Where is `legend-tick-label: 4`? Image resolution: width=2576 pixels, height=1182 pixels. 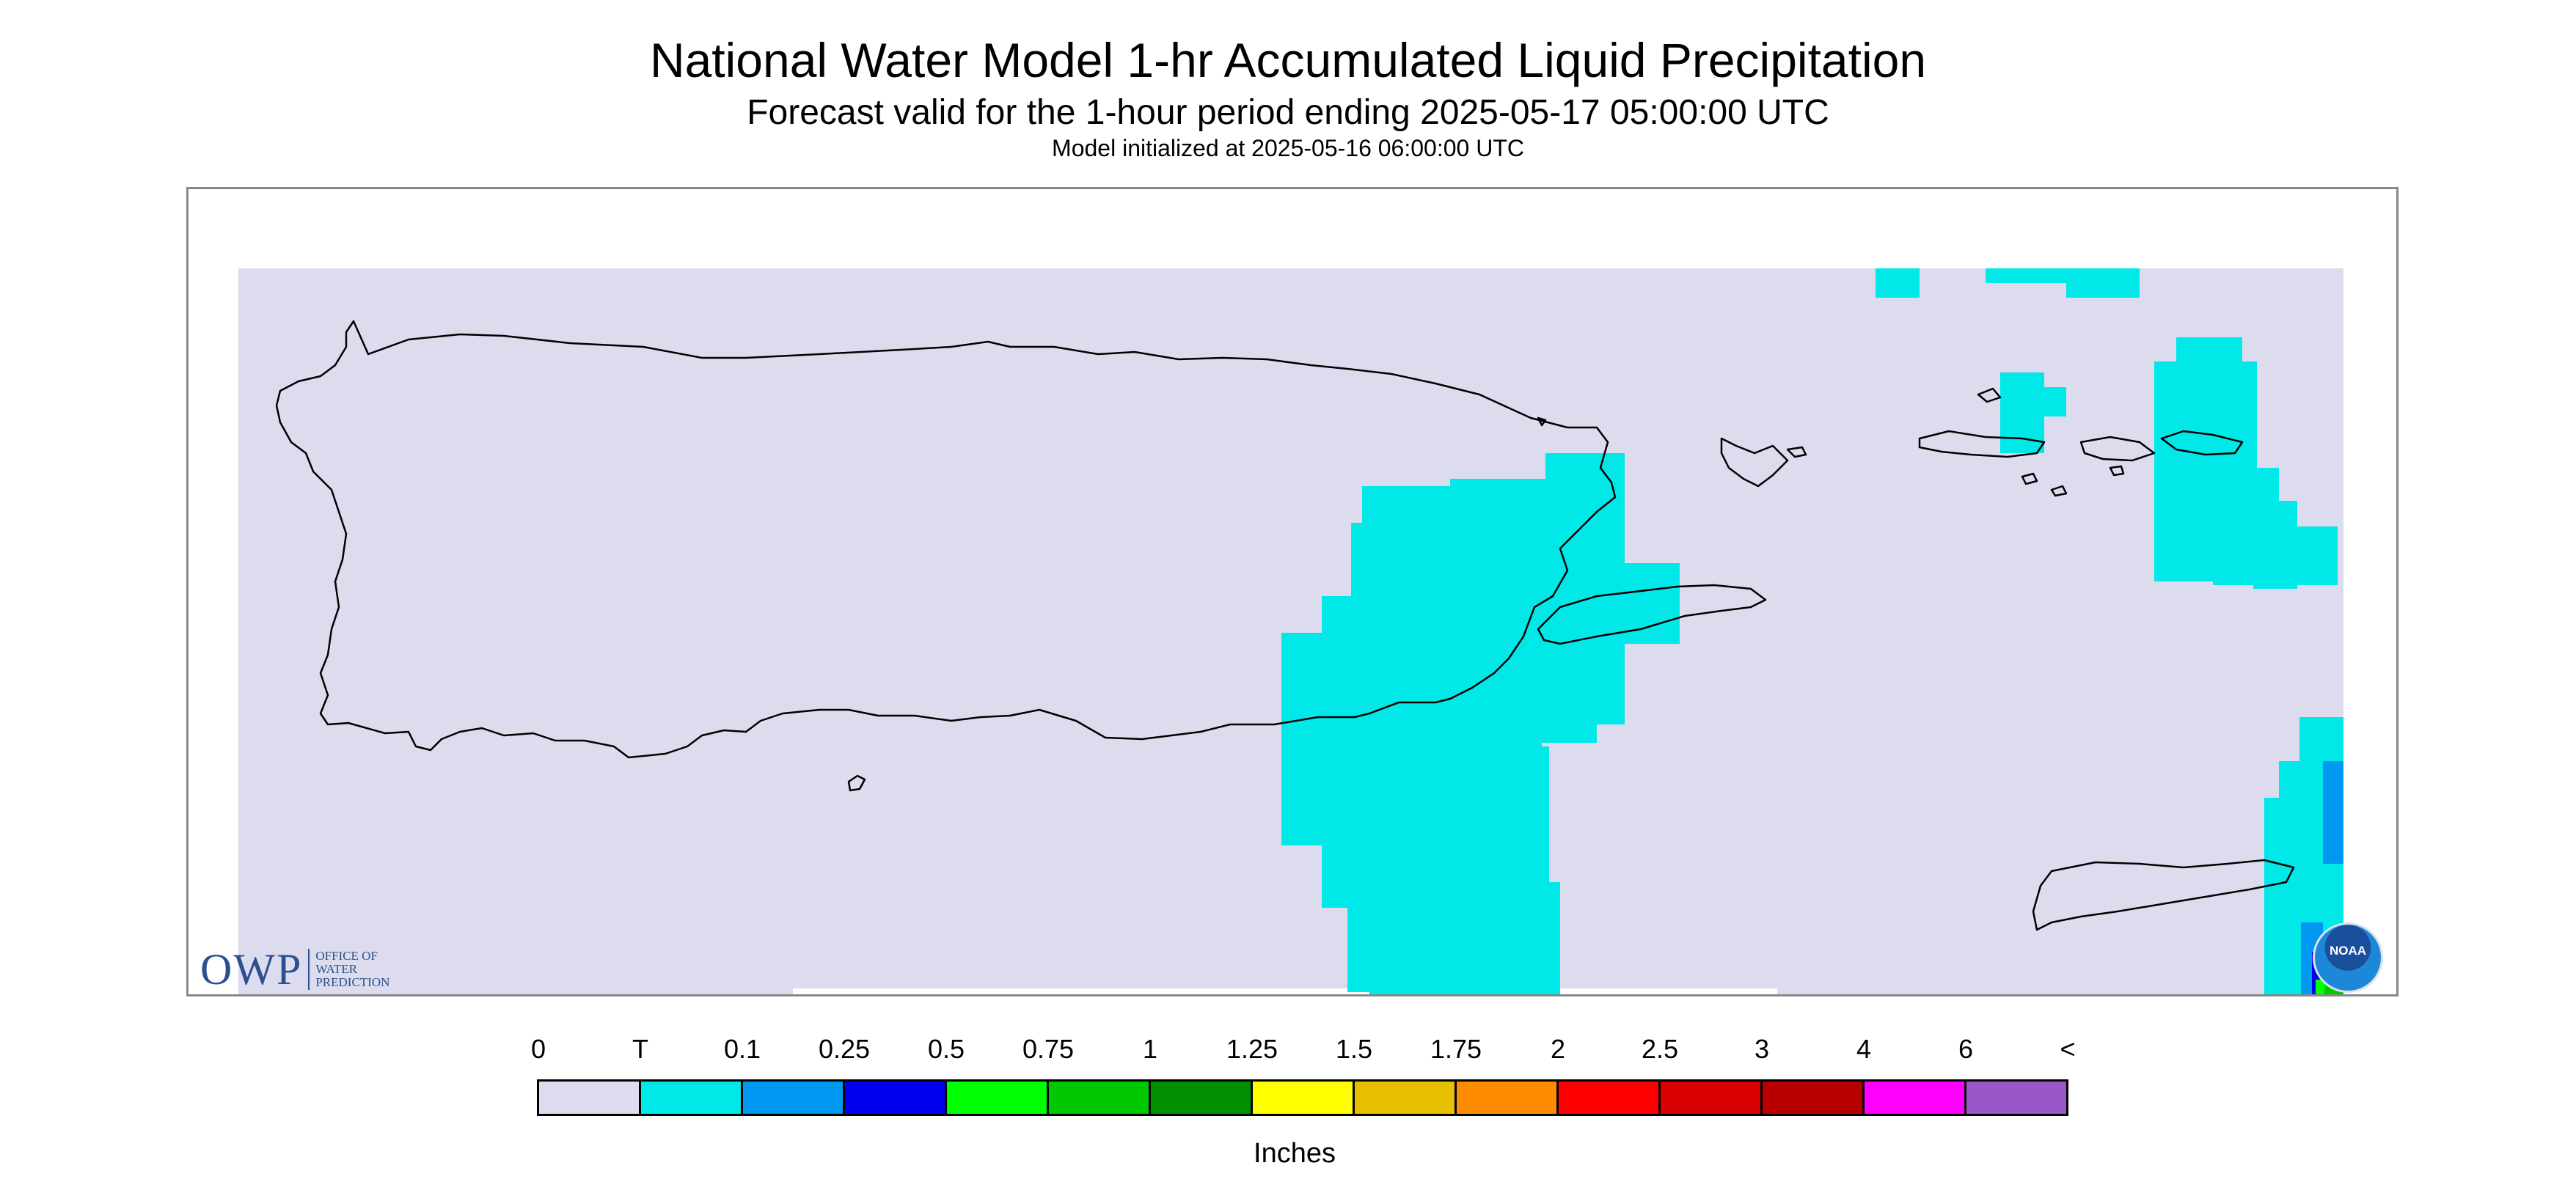 legend-tick-label: 4 is located at coordinates (1864, 1049).